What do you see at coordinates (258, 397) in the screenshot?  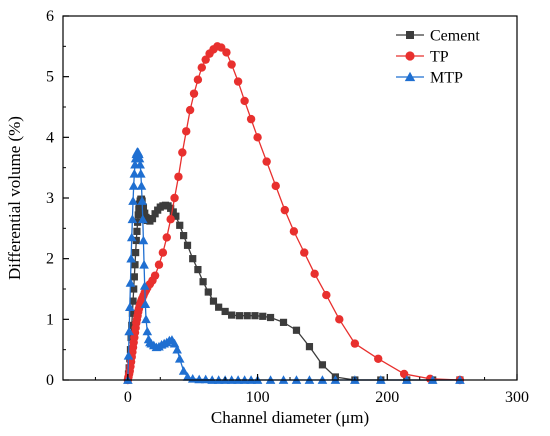 I see `x-tick-label: 100` at bounding box center [258, 397].